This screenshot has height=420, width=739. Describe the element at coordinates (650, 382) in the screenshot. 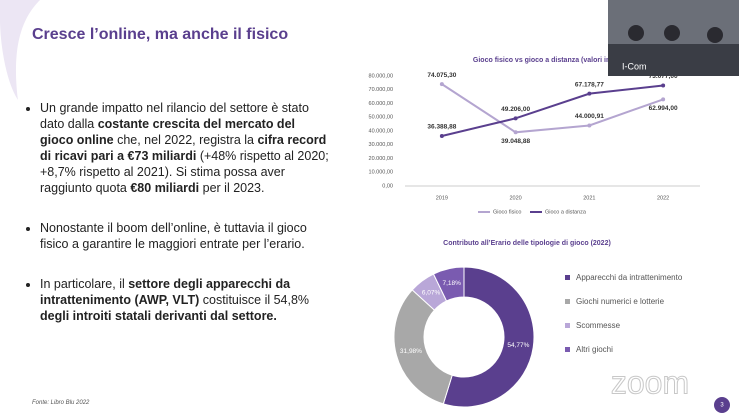

I see `watermark: zoom` at that location.